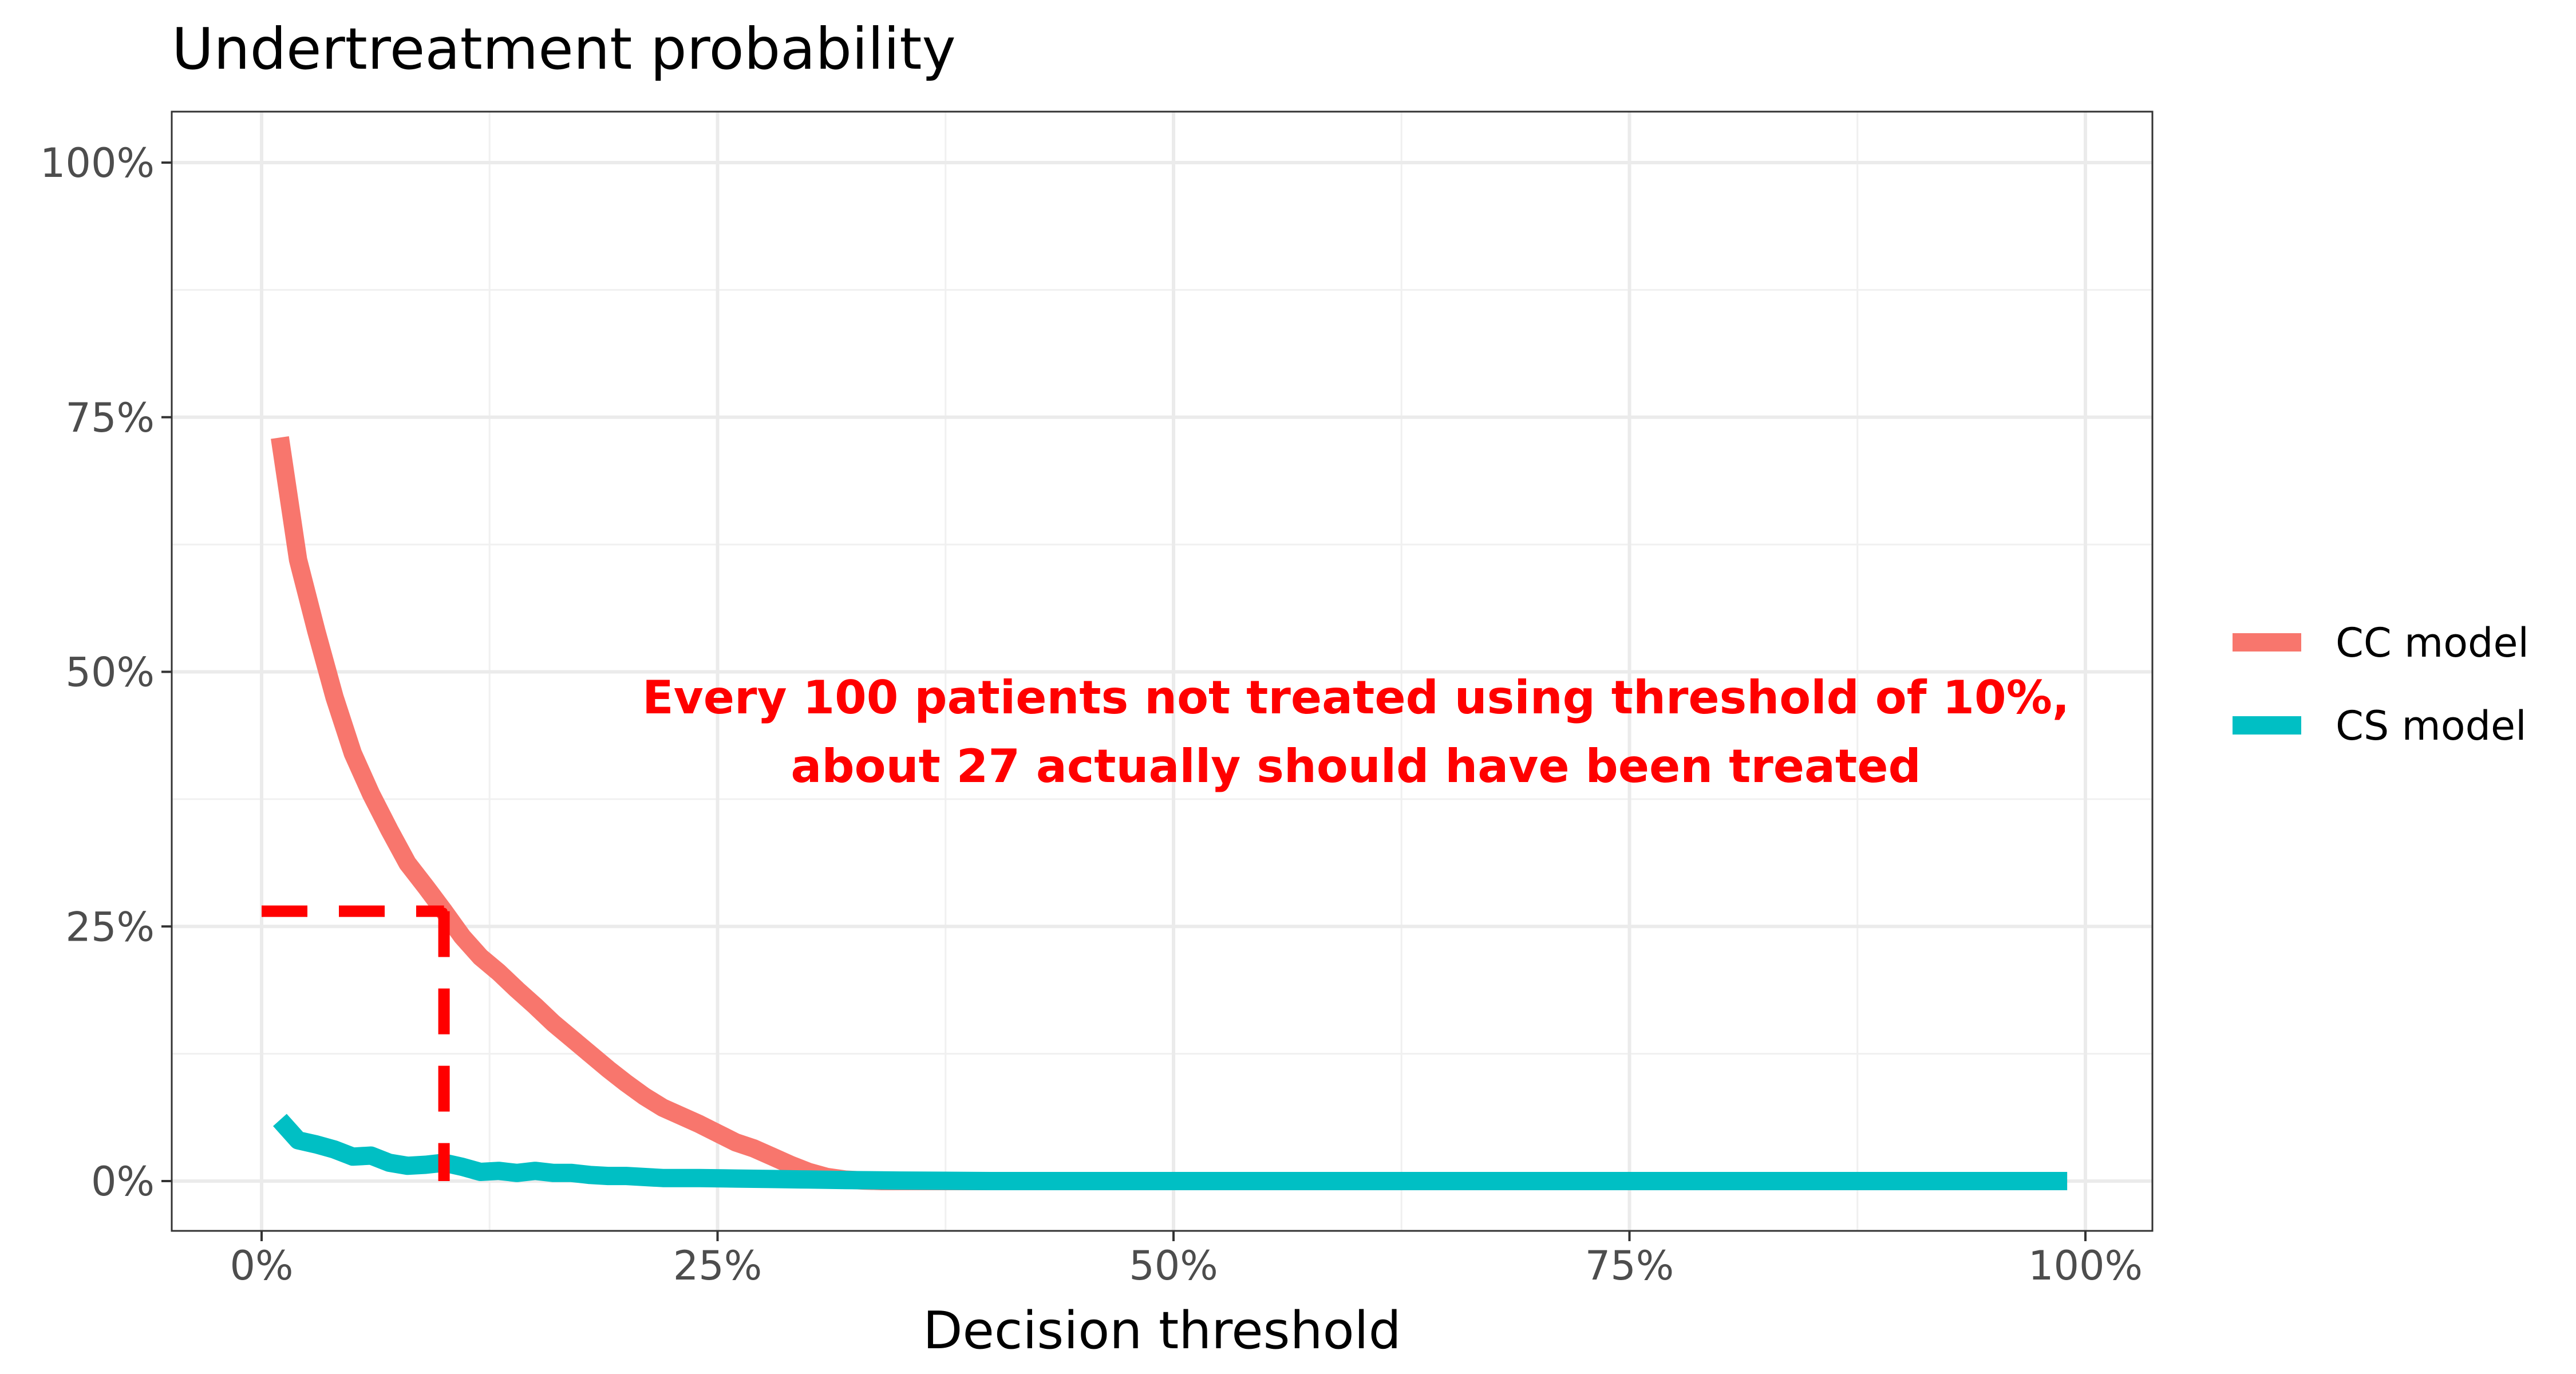 This screenshot has height=1374, width=2576. I want to click on x-tick-label: 100%, so click(2085, 1265).